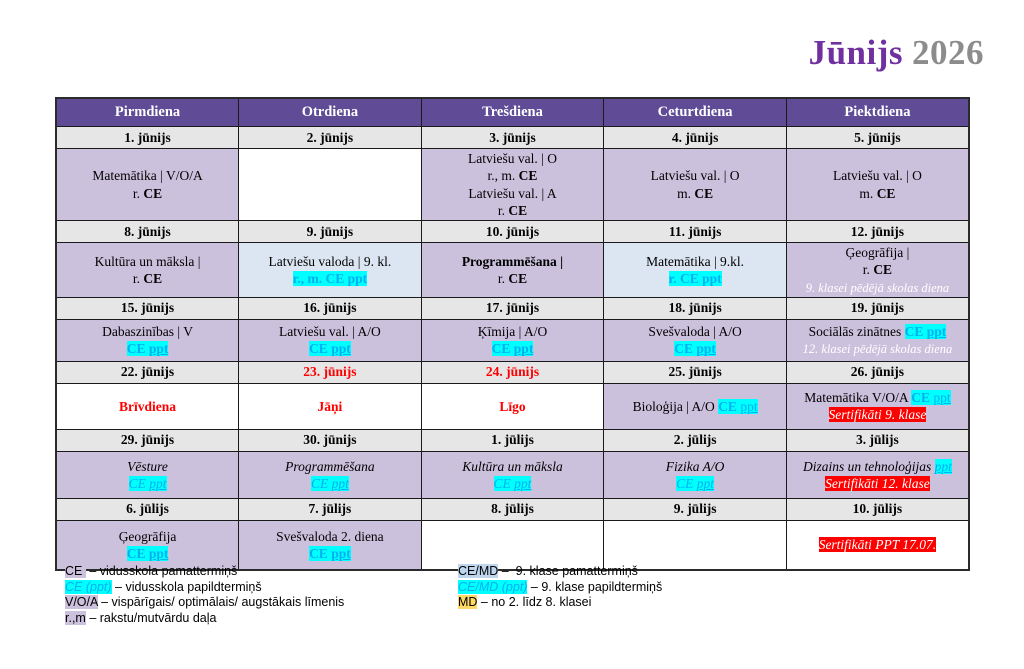 The width and height of the screenshot is (1024, 669). What do you see at coordinates (75, 617) in the screenshot?
I see `text-run: r.,m` at bounding box center [75, 617].